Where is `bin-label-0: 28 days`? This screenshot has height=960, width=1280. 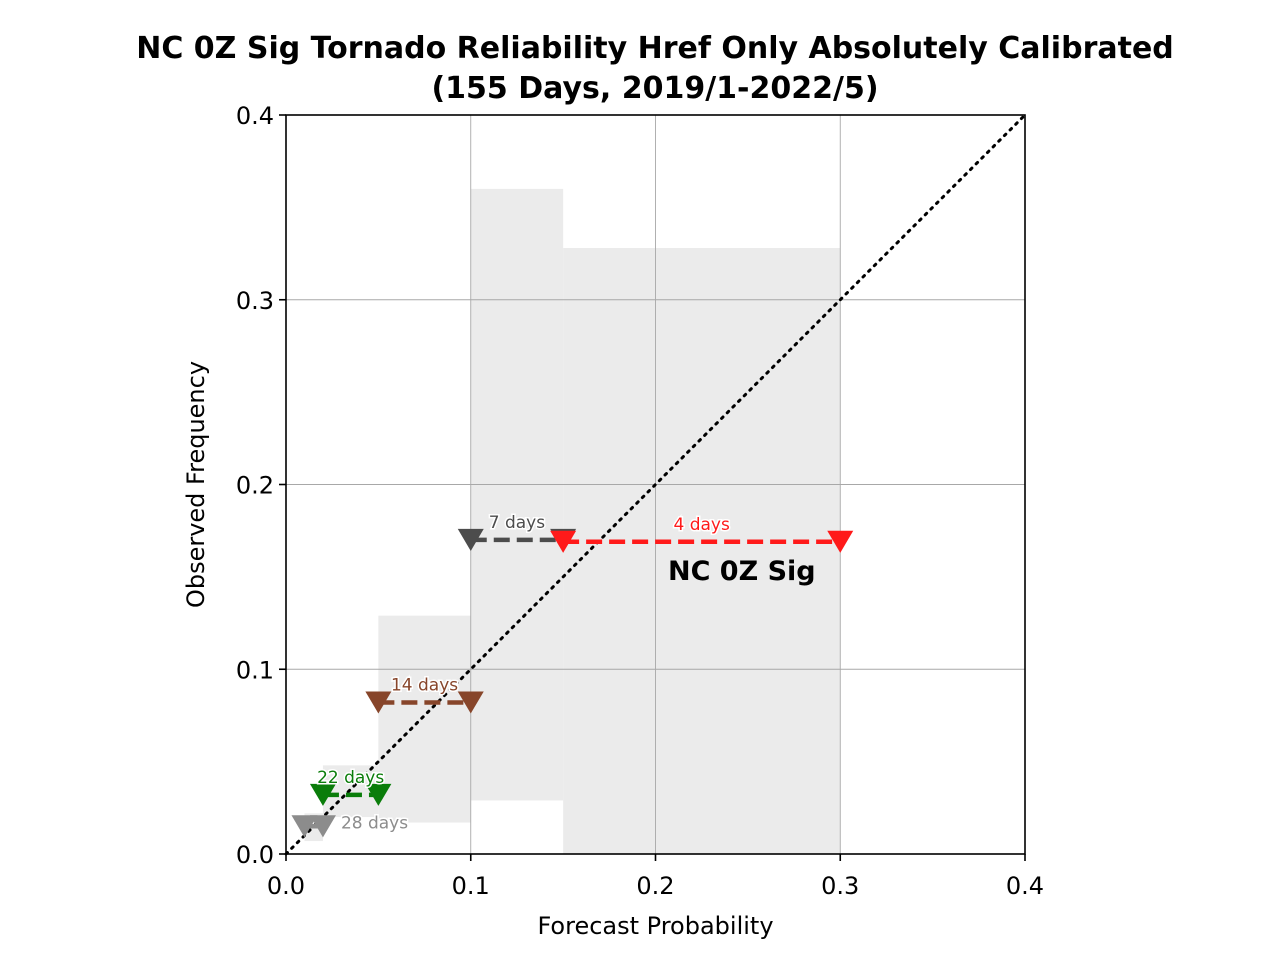 bin-label-0: 28 days is located at coordinates (374, 823).